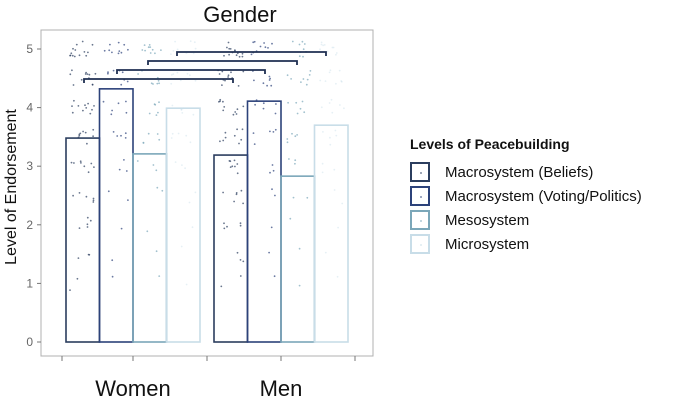  What do you see at coordinates (33, 195) in the screenshot?
I see `y-axis: 0 1 2 3 4 5` at bounding box center [33, 195].